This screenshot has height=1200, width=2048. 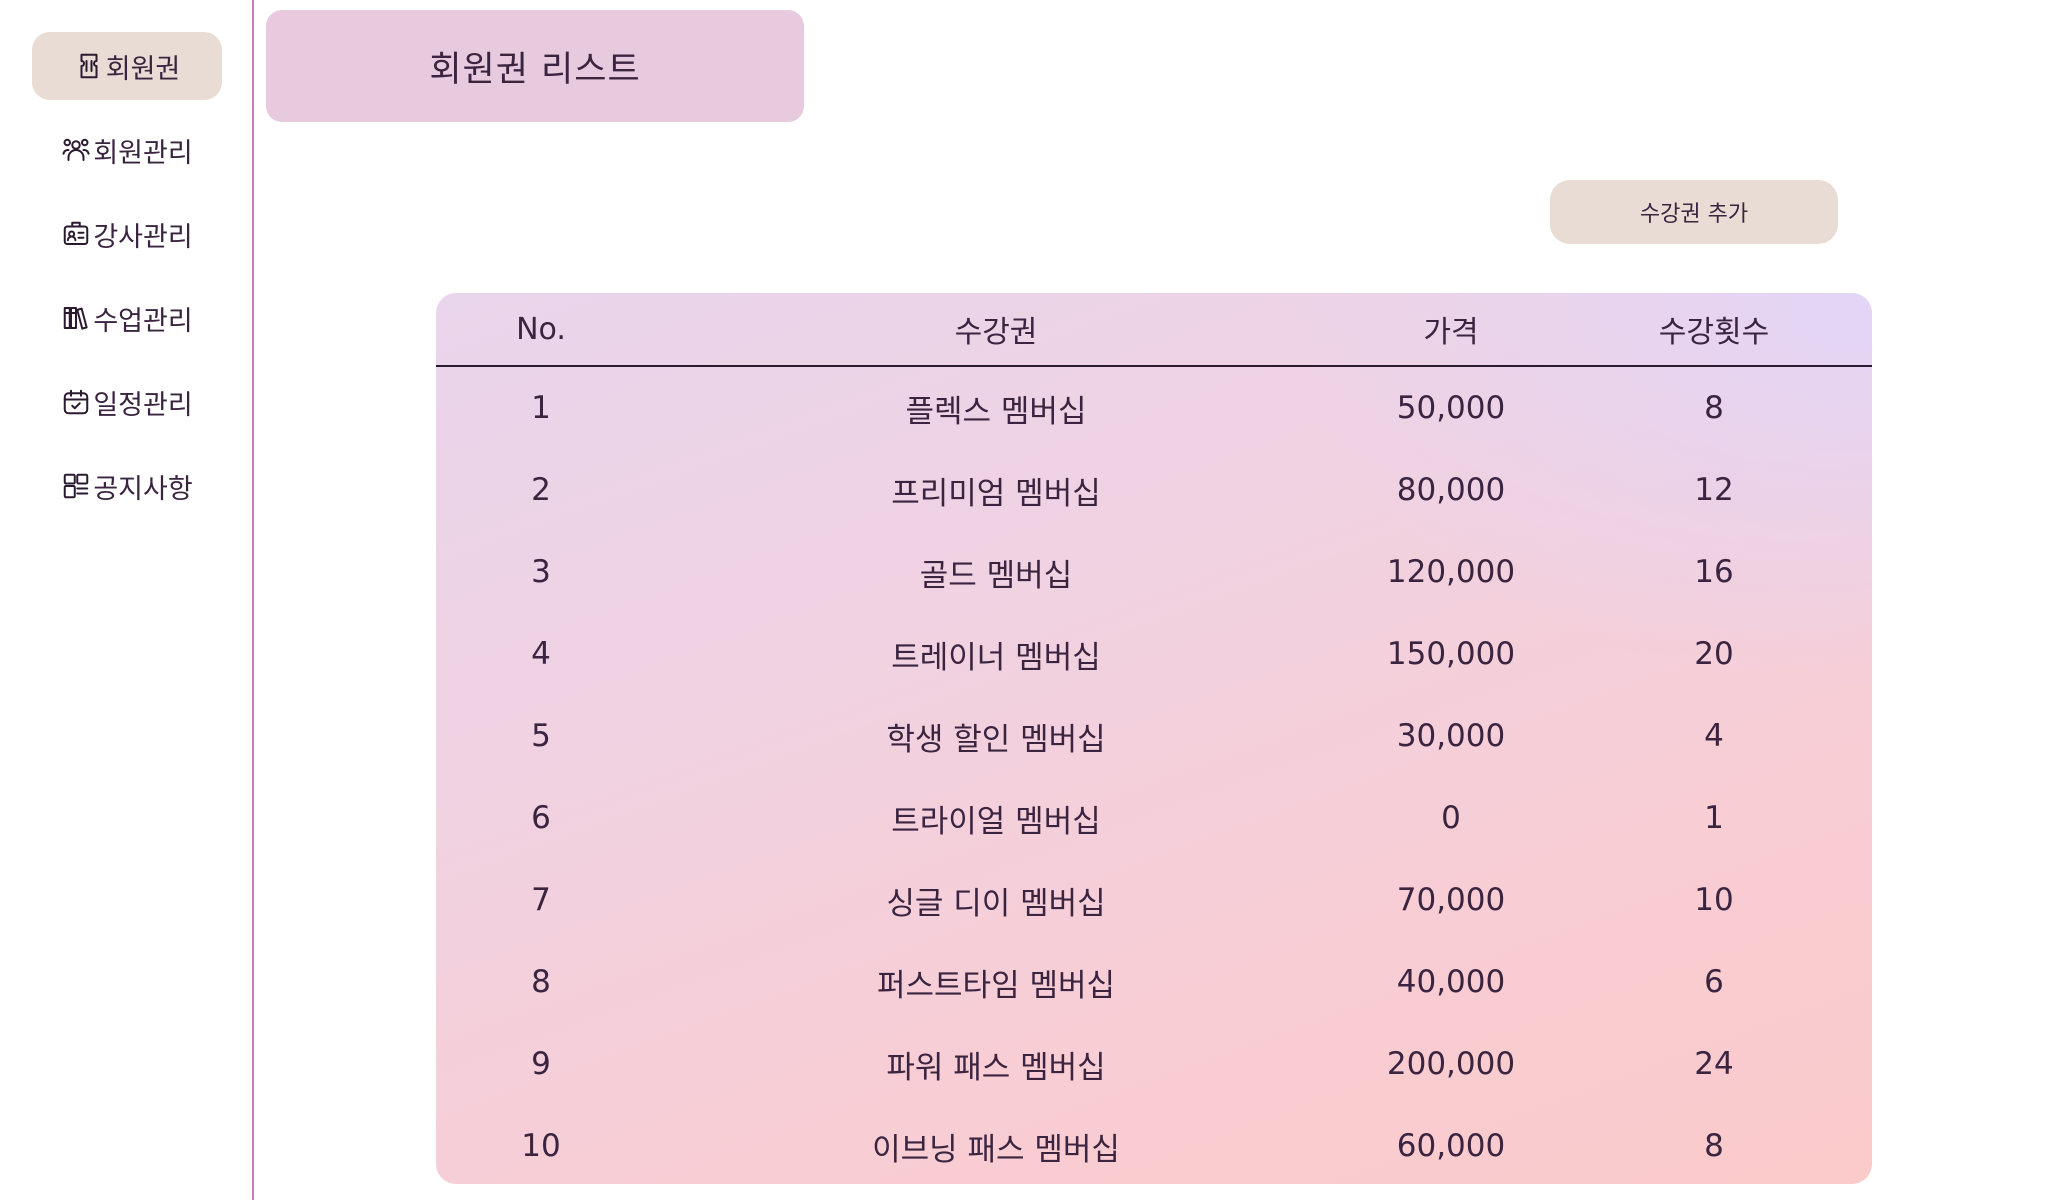 I want to click on books-icon, so click(x=76, y=318).